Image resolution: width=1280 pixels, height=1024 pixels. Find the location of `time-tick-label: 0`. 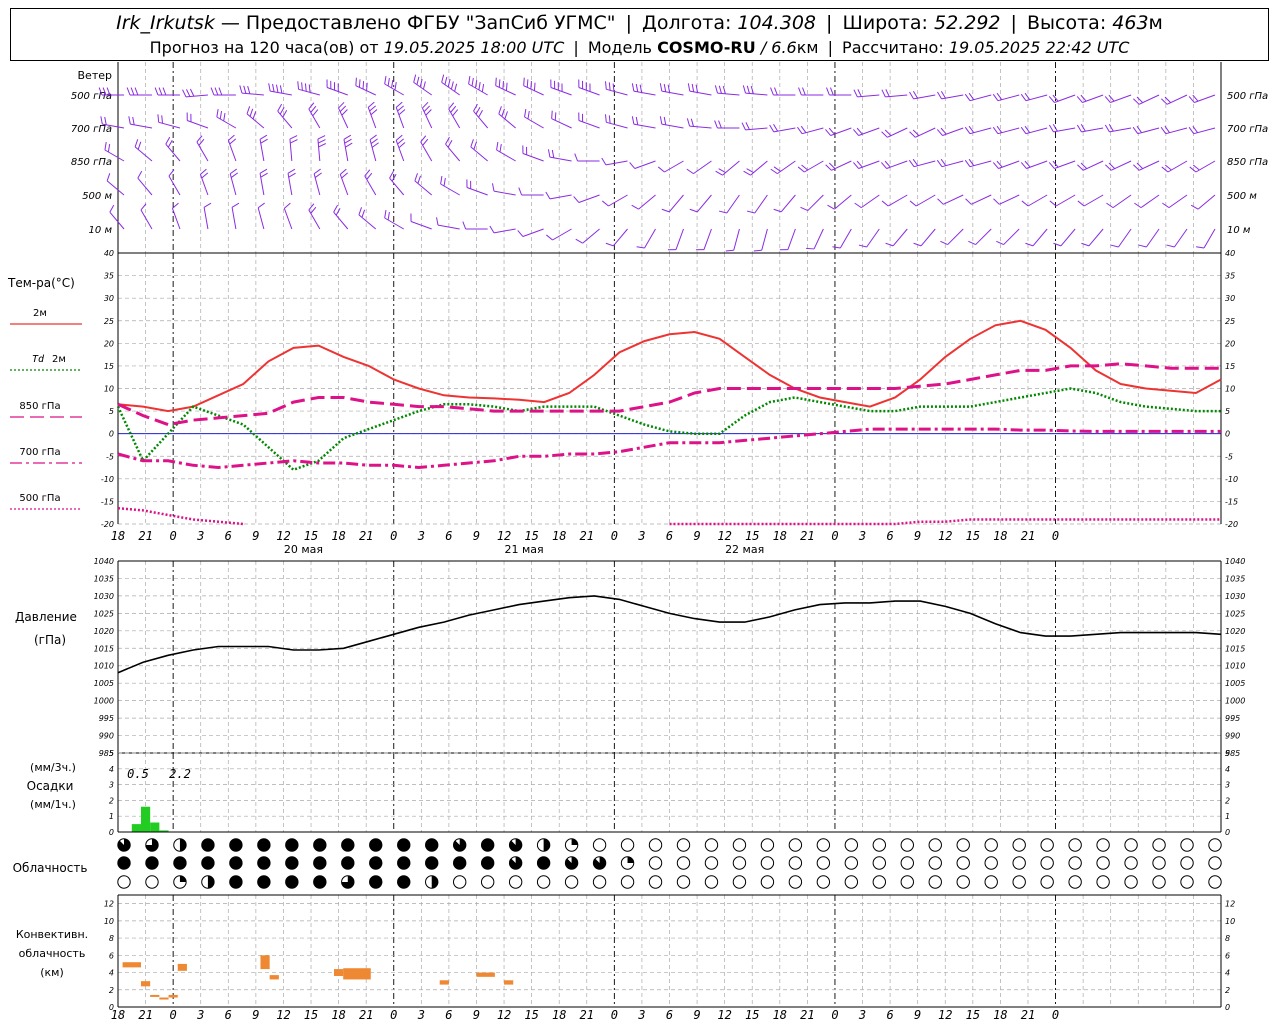

time-tick-label: 0 is located at coordinates (393, 536).